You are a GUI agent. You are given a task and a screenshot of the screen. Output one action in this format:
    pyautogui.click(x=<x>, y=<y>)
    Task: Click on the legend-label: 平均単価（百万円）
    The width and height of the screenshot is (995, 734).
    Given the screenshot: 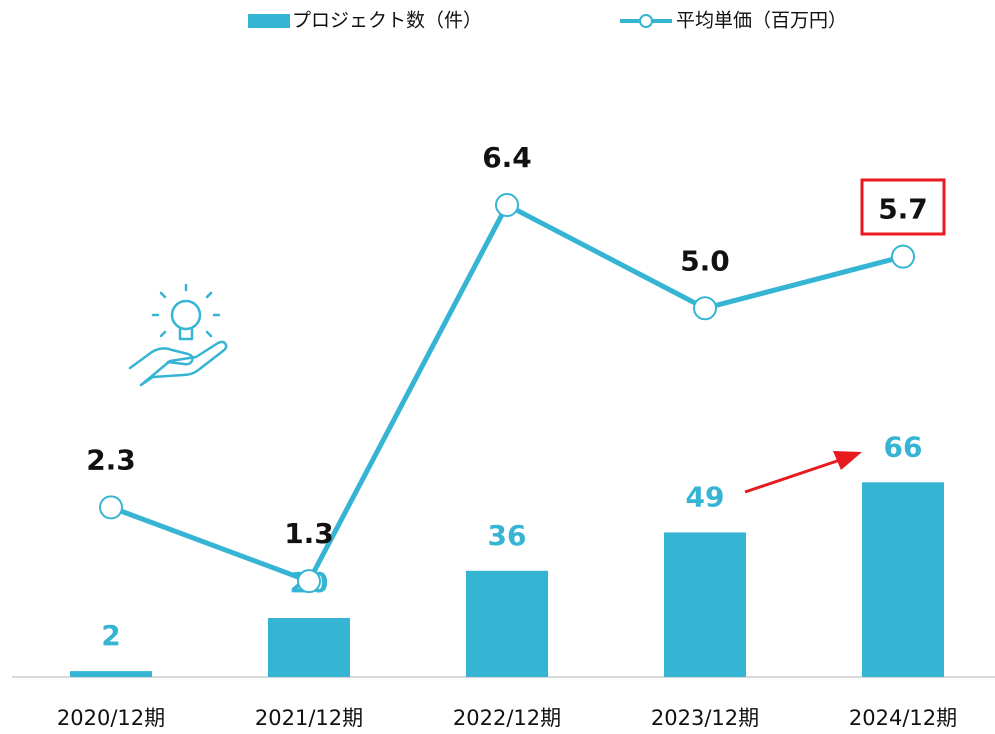 What is the action you would take?
    pyautogui.click(x=761, y=21)
    